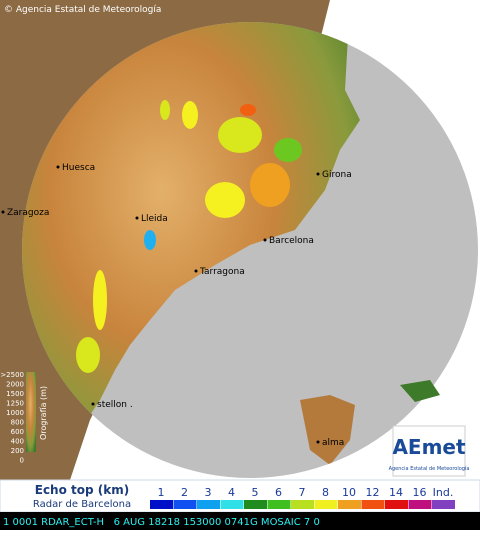 Image resolution: width=480 pixels, height=534 pixels. I want to click on city-label: Lleida, so click(154, 219).